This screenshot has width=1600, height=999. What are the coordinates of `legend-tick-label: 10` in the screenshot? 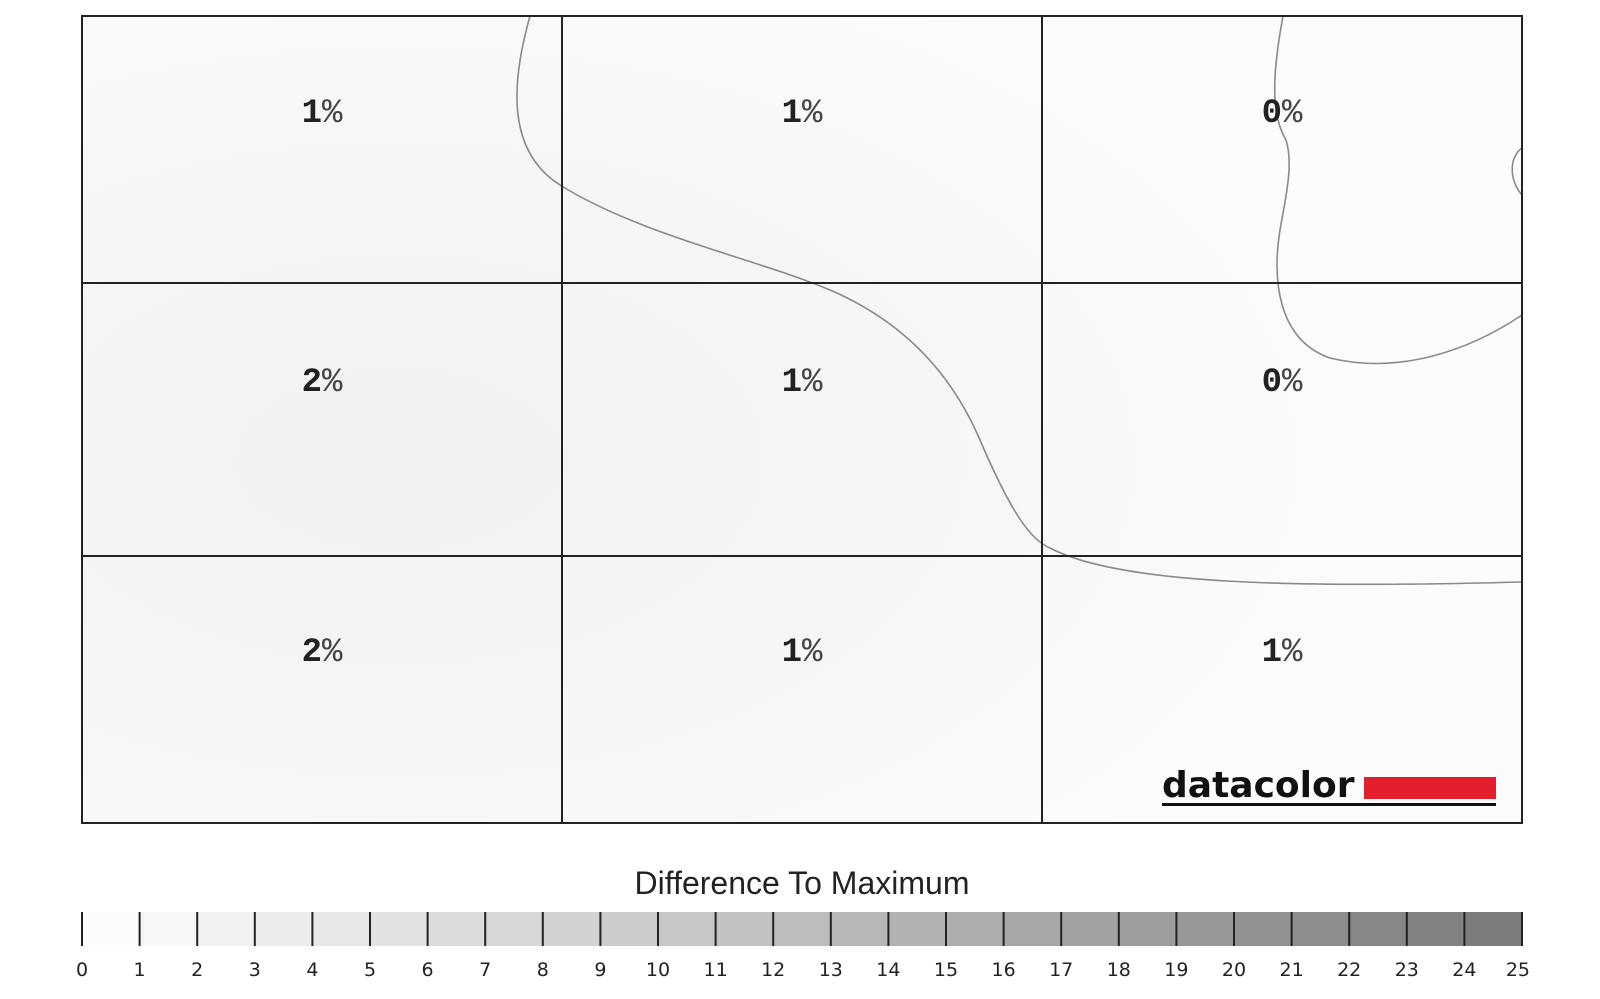 It's located at (658, 970).